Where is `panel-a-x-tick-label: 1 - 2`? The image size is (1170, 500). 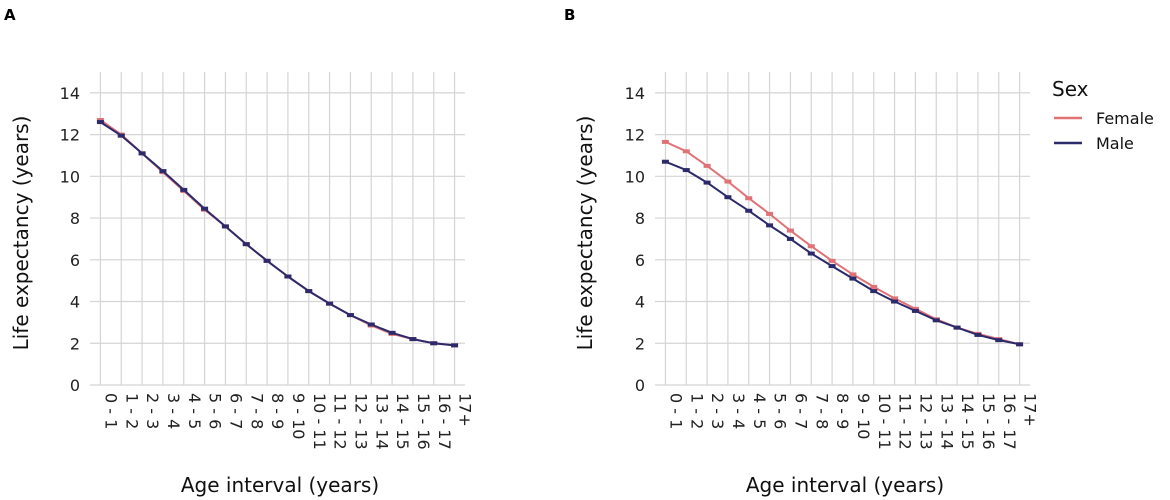 panel-a-x-tick-label: 1 - 2 is located at coordinates (131, 411).